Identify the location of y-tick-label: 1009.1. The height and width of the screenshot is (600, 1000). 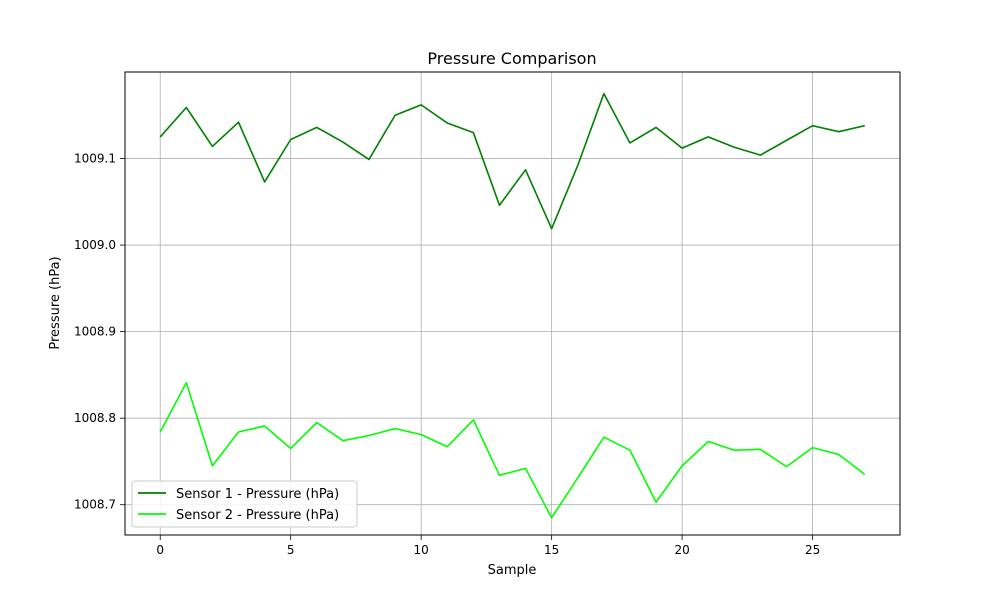
(95, 159).